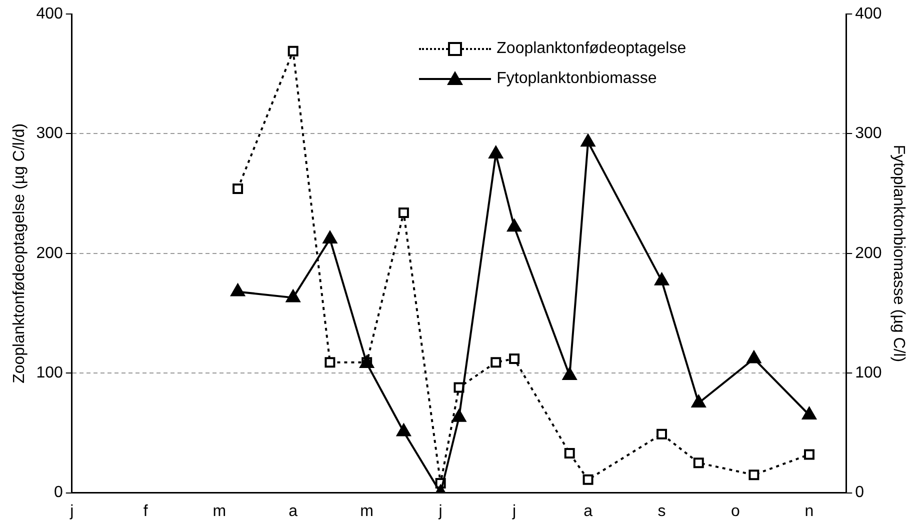 This screenshot has width=922, height=530. Describe the element at coordinates (145, 511) in the screenshot. I see `x-tick-label: f` at that location.